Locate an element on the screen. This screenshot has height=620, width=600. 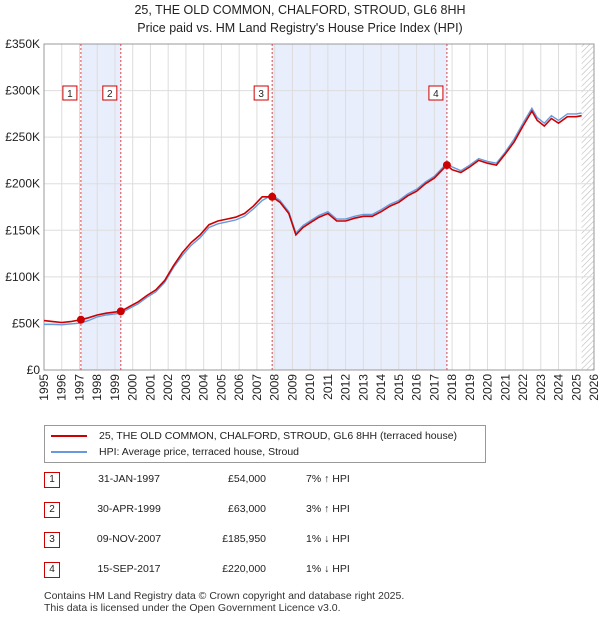
x-tick-label: 2025 is located at coordinates (576, 387).